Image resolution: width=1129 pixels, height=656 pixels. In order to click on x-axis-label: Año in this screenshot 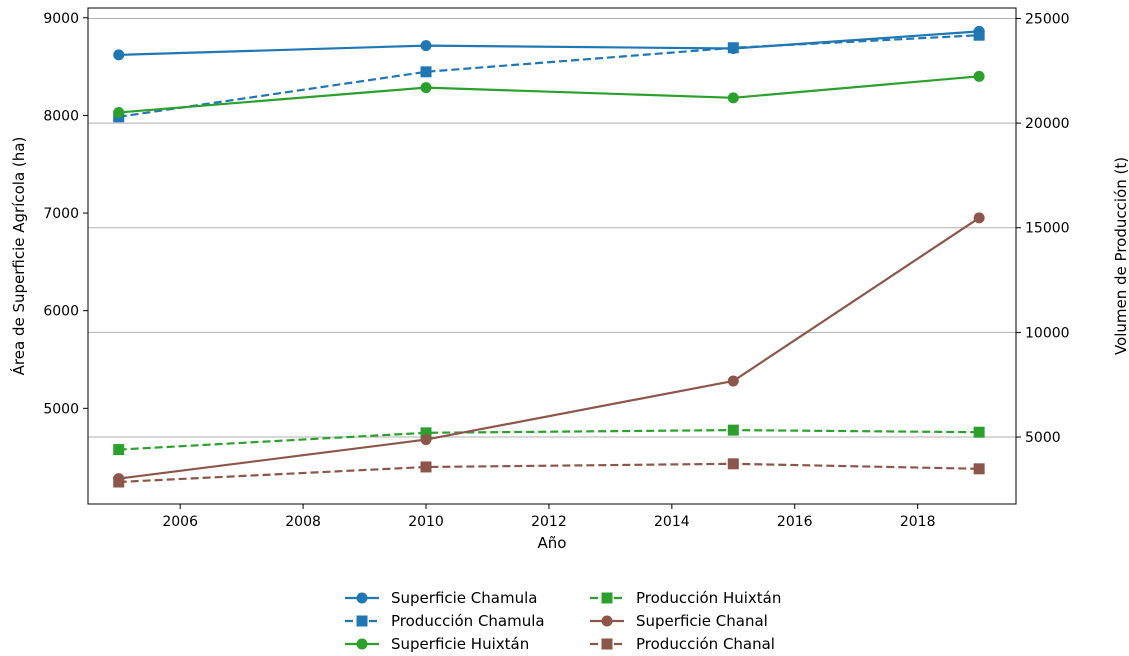, I will do `click(552, 543)`.